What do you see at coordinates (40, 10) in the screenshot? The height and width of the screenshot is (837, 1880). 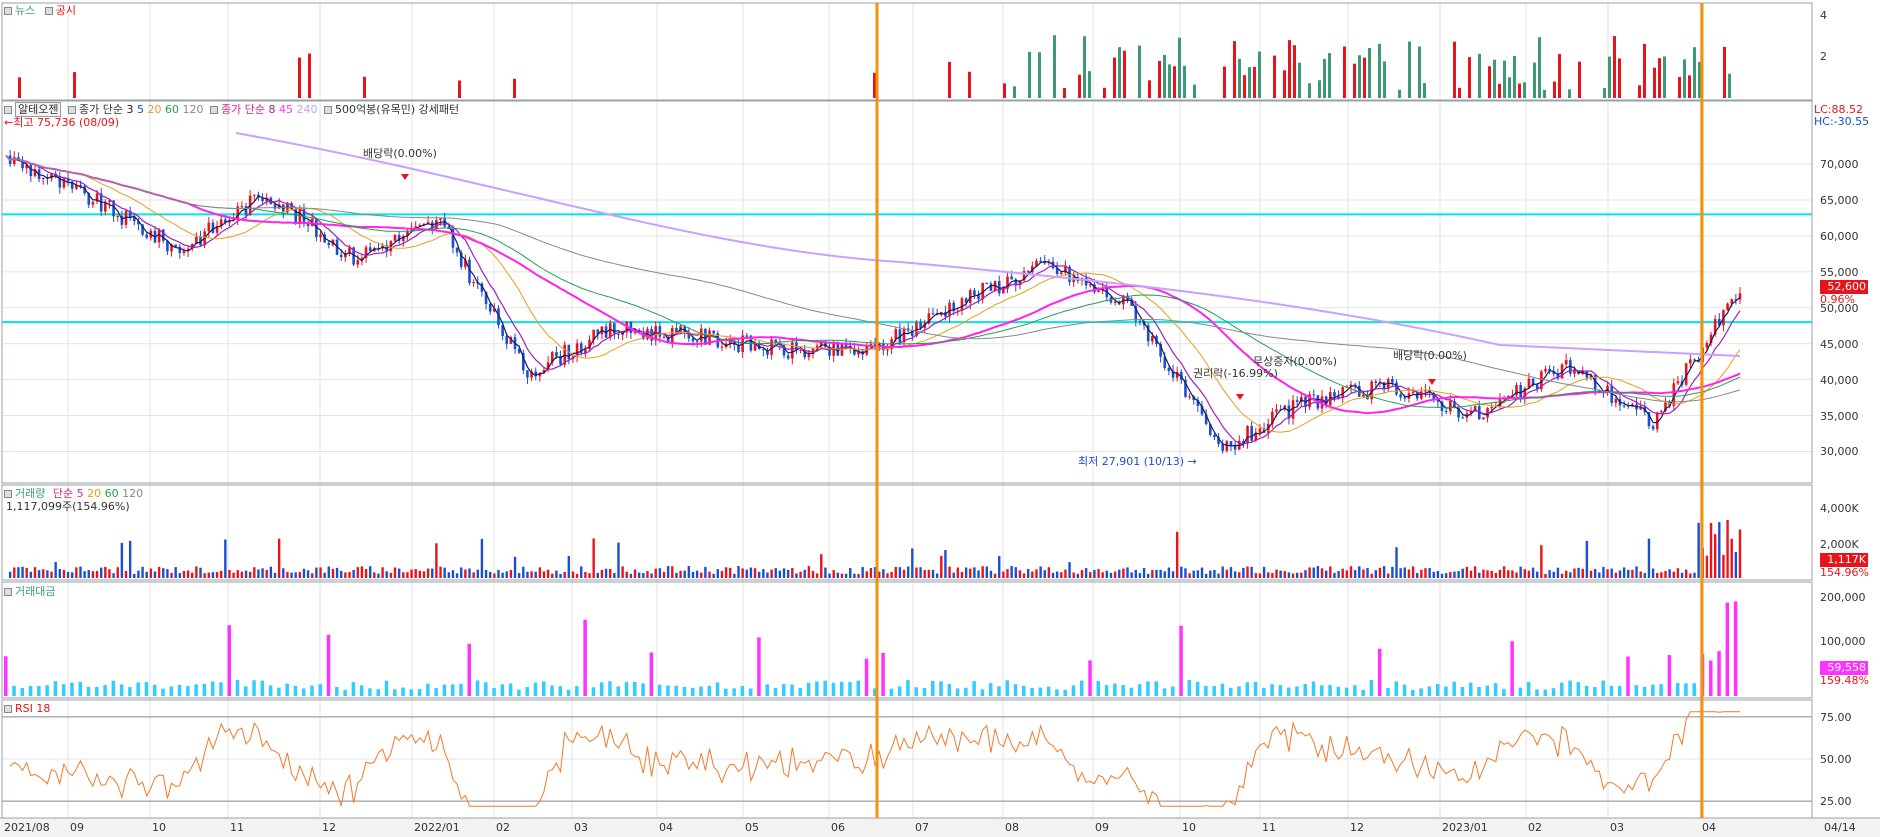 I see `news-legend: 뉴스 공시` at bounding box center [40, 10].